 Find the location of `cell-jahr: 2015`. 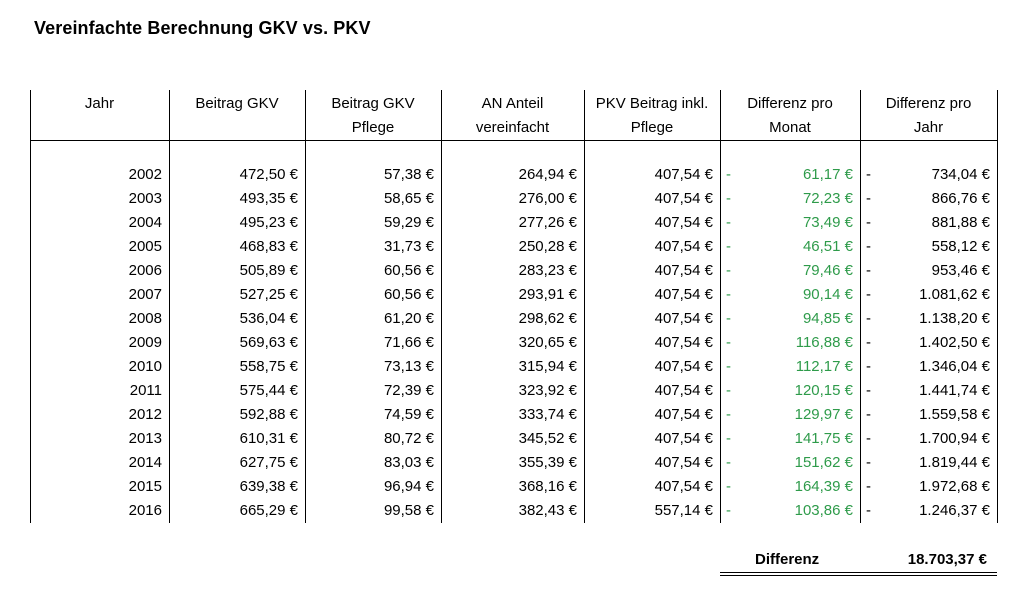

cell-jahr: 2015 is located at coordinates (145, 486).